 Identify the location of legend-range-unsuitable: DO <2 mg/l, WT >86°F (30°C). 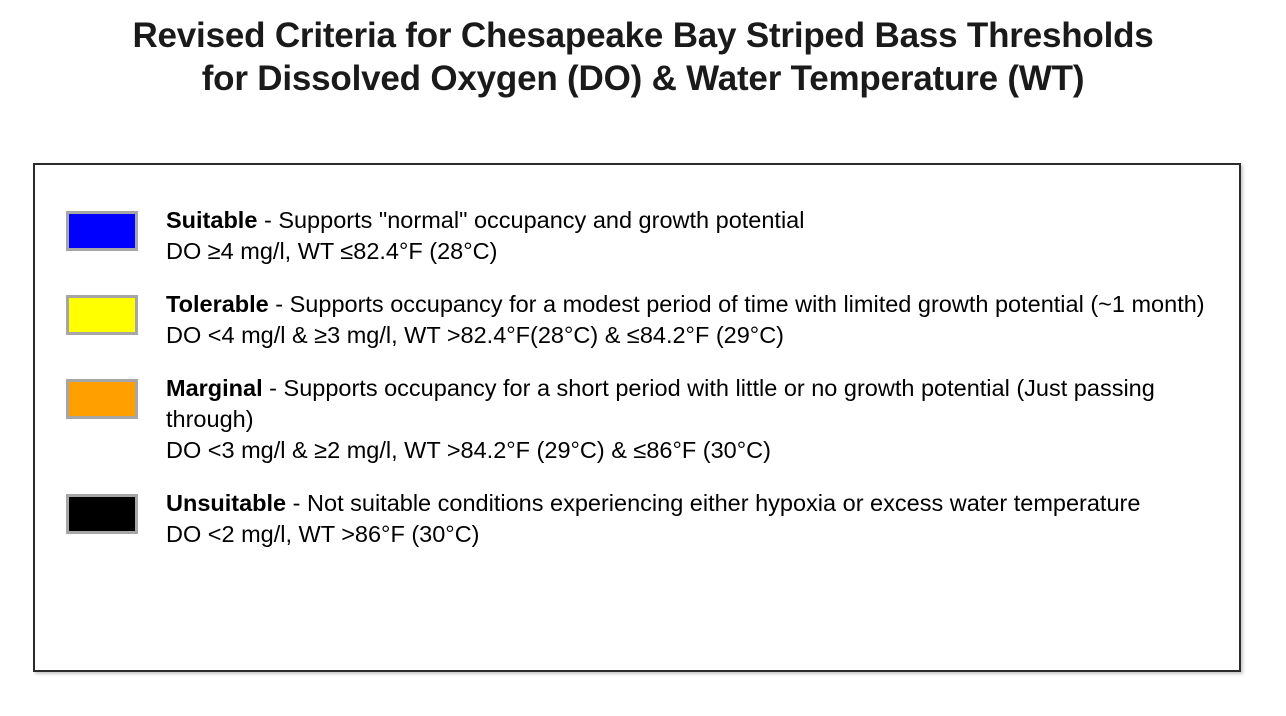
(323, 534).